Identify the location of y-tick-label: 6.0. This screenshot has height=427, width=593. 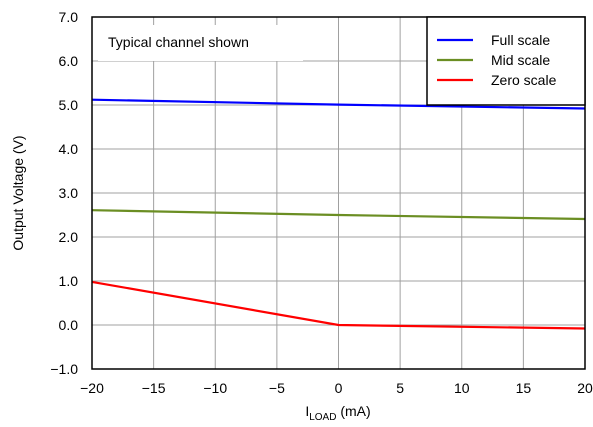
(69, 61).